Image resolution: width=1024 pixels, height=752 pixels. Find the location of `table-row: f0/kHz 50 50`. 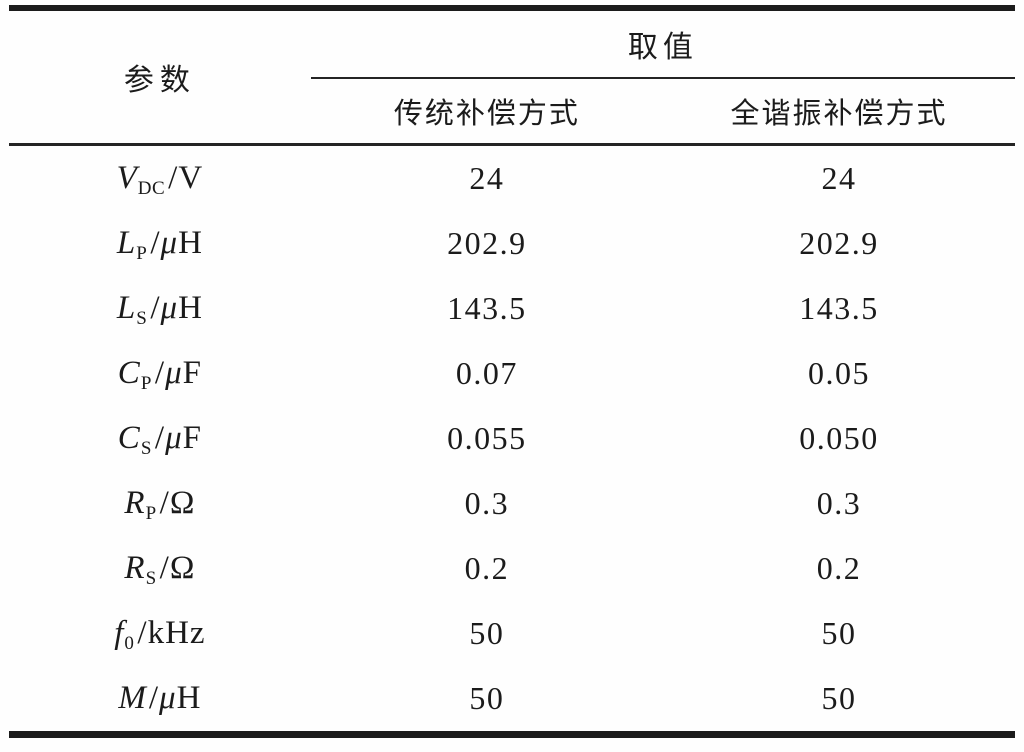

table-row: f0/kHz 50 50 is located at coordinates (512, 633).